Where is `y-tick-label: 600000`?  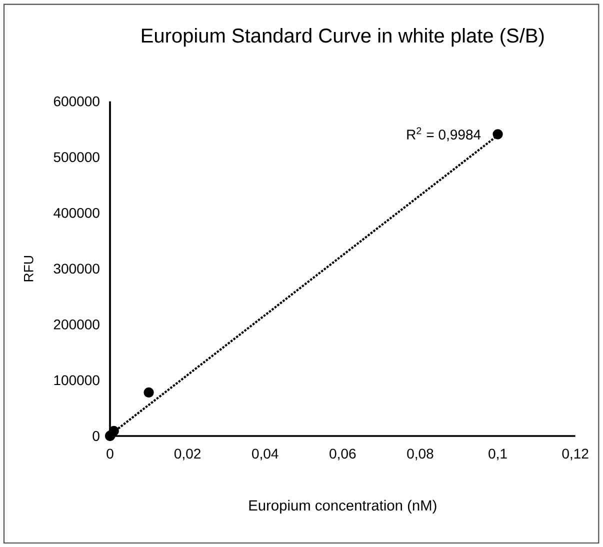
y-tick-label: 600000 is located at coordinates (77, 101).